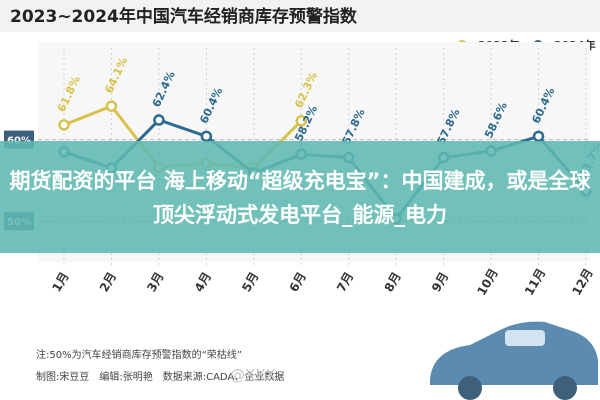 This screenshot has height=400, width=600. Describe the element at coordinates (250, 282) in the screenshot. I see `x-tick-label: 5月` at that location.